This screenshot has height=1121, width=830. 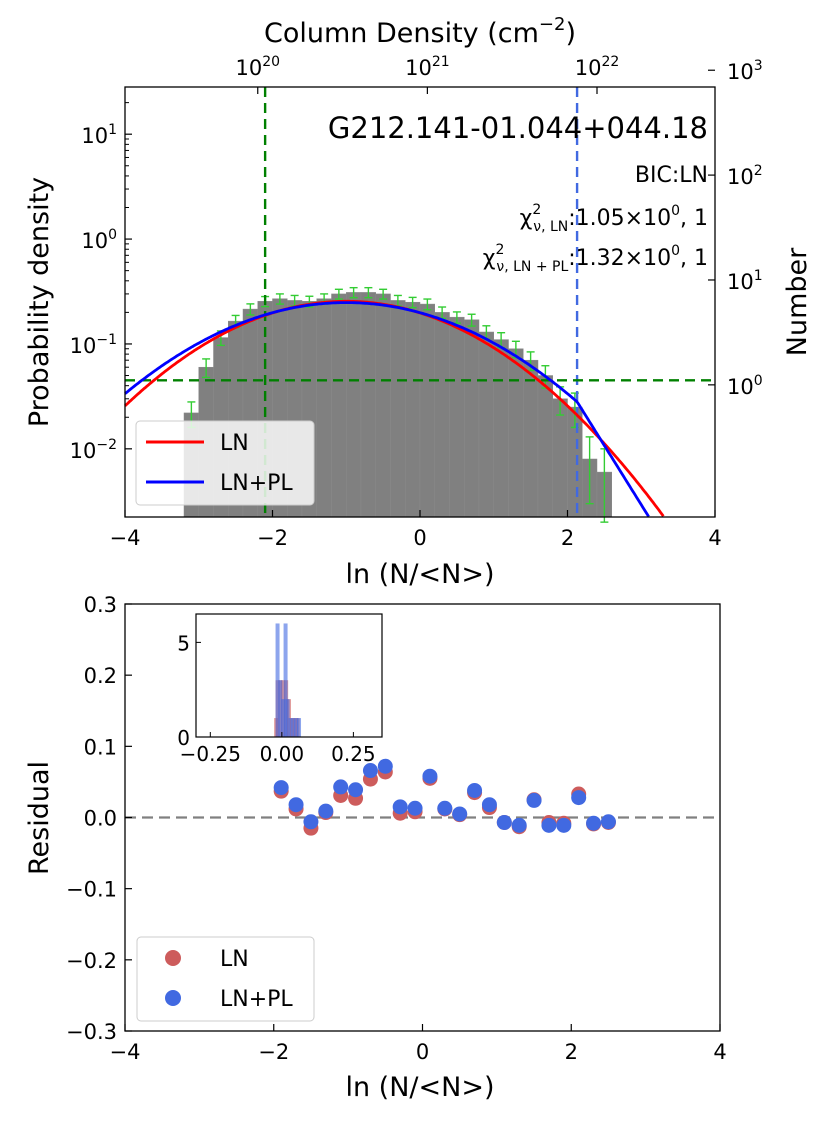 I want to click on x-tick-label: −2, so click(x=273, y=1052).